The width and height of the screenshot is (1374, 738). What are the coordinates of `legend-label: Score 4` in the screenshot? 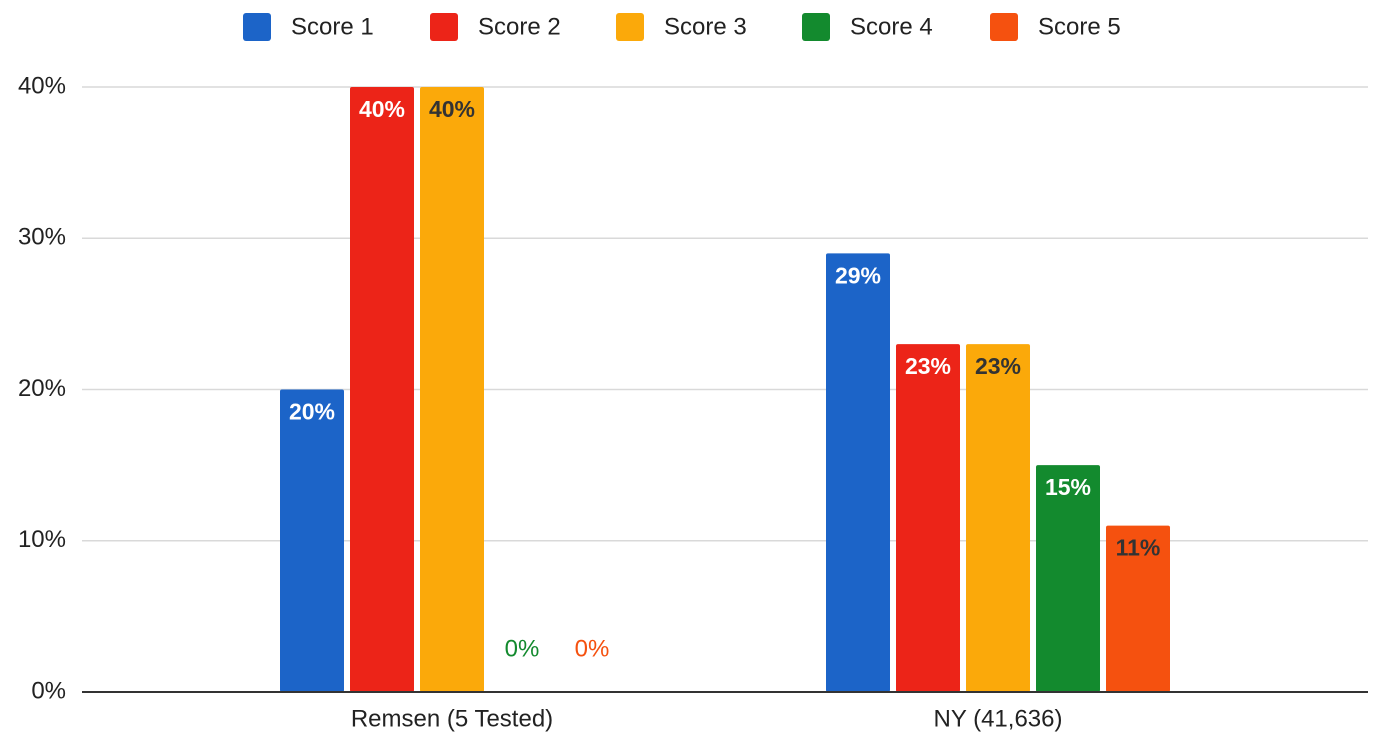 It's located at (891, 26).